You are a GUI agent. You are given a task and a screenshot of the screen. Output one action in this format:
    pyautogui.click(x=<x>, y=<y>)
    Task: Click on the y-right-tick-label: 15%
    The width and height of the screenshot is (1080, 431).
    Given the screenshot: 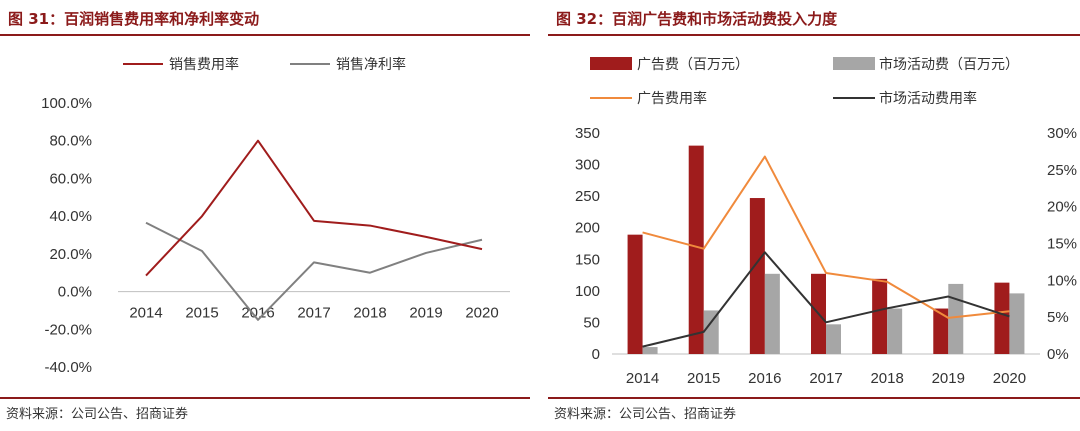 What is the action you would take?
    pyautogui.click(x=1062, y=244)
    